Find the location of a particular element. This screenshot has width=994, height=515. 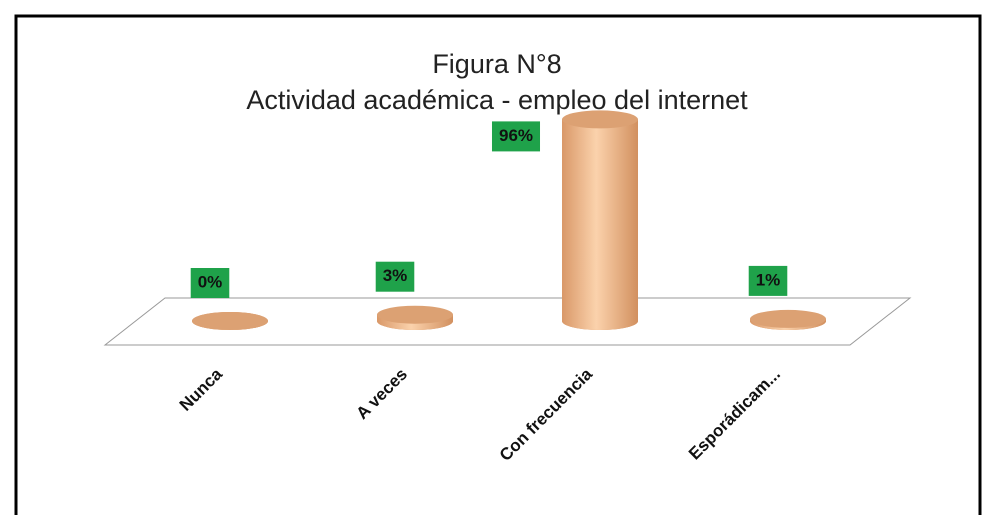

value-label-text: 96% is located at coordinates (516, 135).